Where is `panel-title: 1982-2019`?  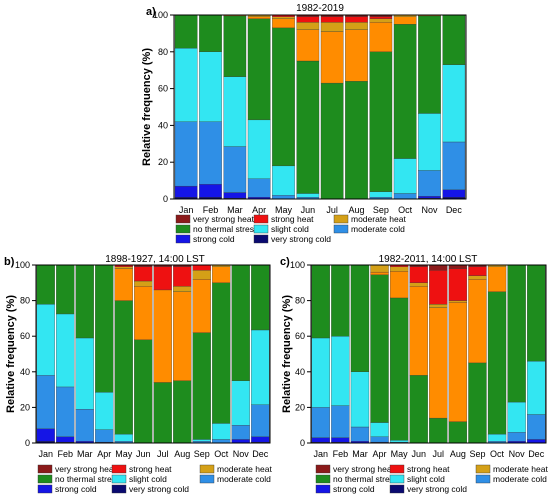
panel-title: 1982-2019 is located at coordinates (320, 8).